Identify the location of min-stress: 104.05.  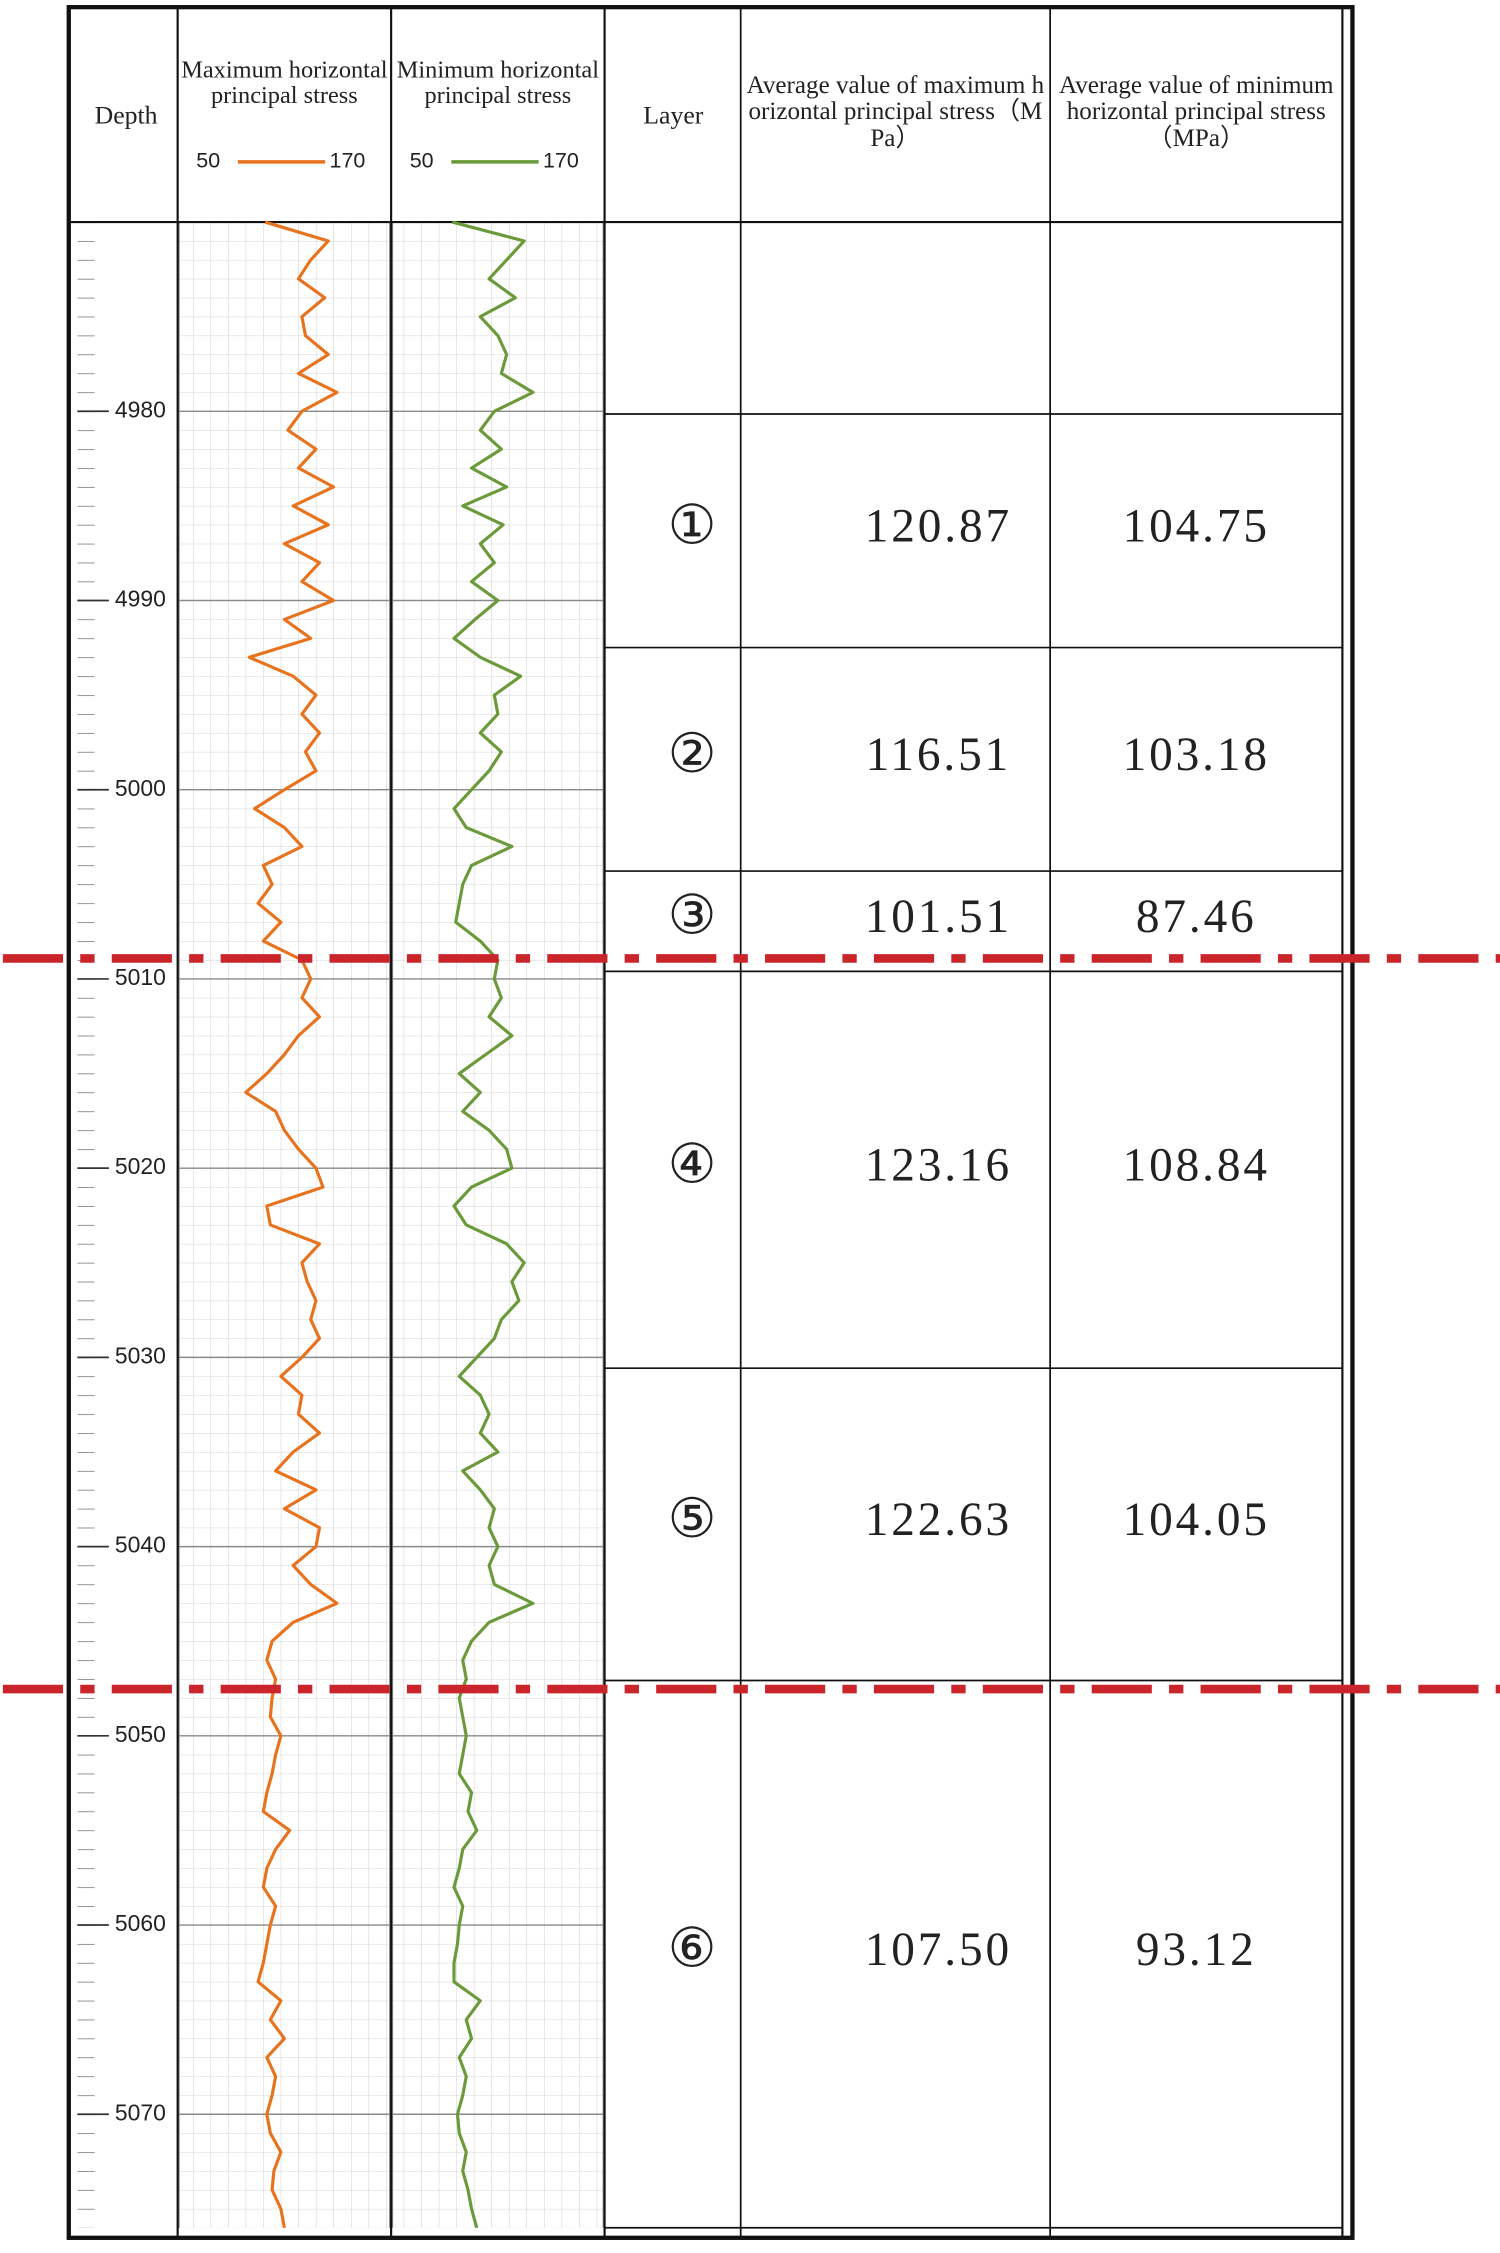
(1196, 1520).